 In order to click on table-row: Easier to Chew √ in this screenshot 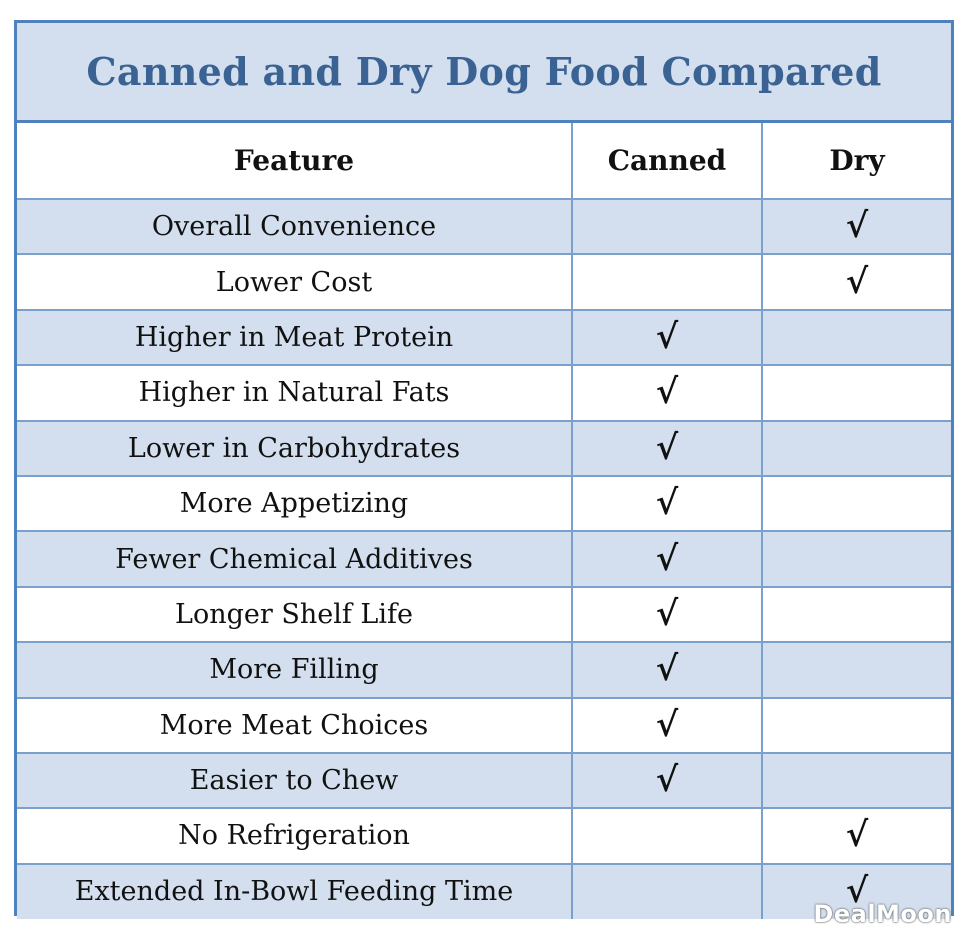, I will do `click(484, 780)`.